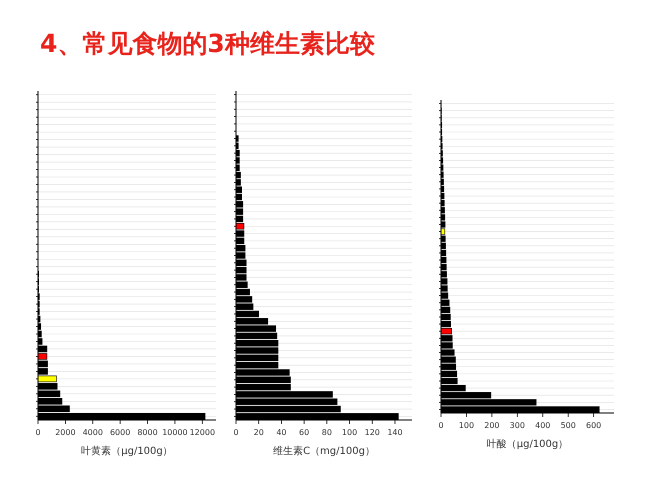 The height and width of the screenshot is (487, 650). I want to click on x-tick-label: 6000, so click(120, 432).